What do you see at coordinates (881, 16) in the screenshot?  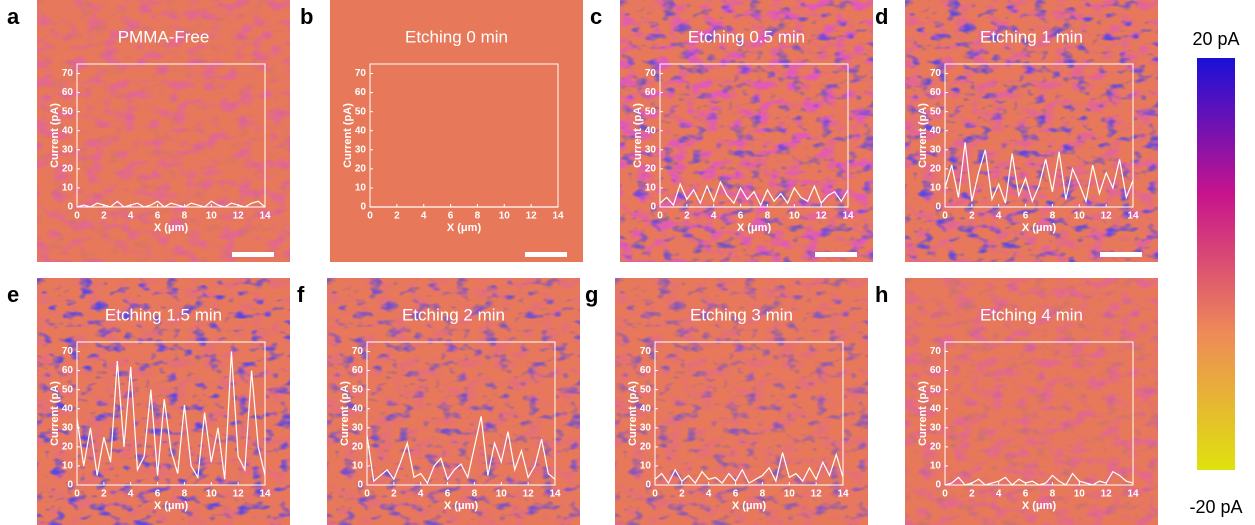 I see `panel-label: d` at bounding box center [881, 16].